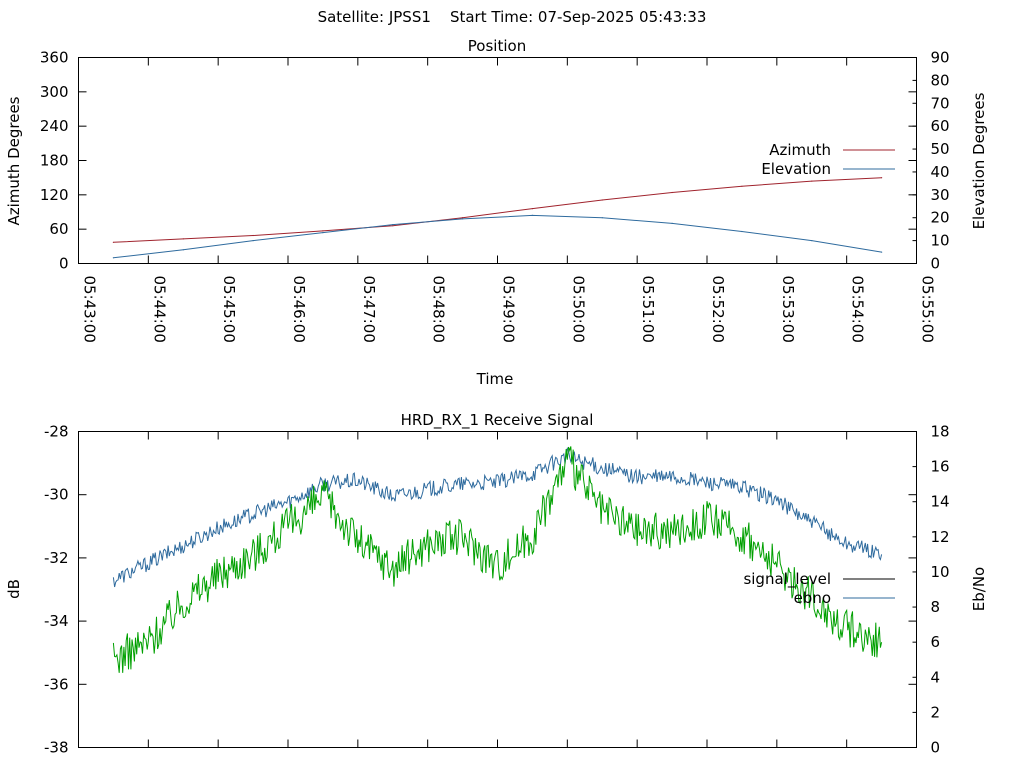  What do you see at coordinates (54, 58) in the screenshot?
I see `y-tick-label: 360` at bounding box center [54, 58].